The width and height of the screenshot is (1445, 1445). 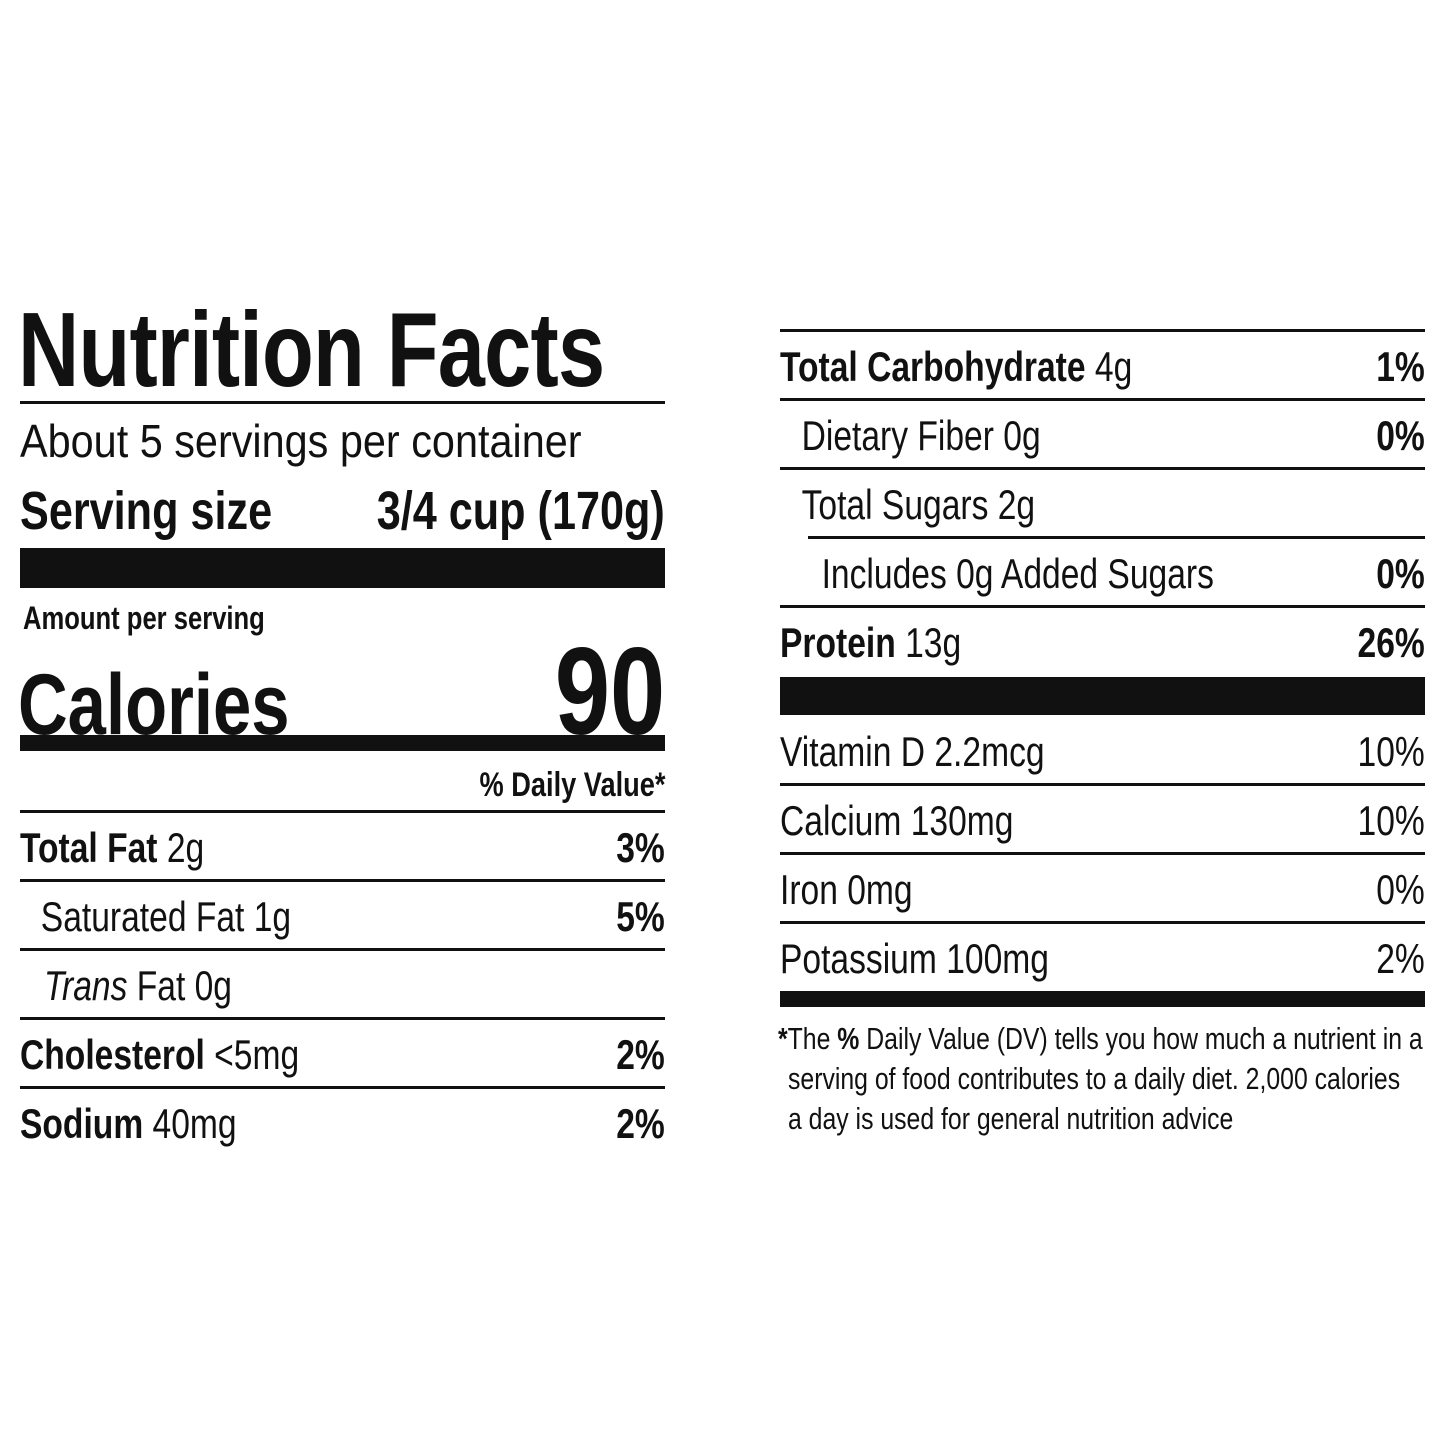 I want to click on nutrient-row: Includes 0g Added Sugars 0%, so click(x=1102, y=574).